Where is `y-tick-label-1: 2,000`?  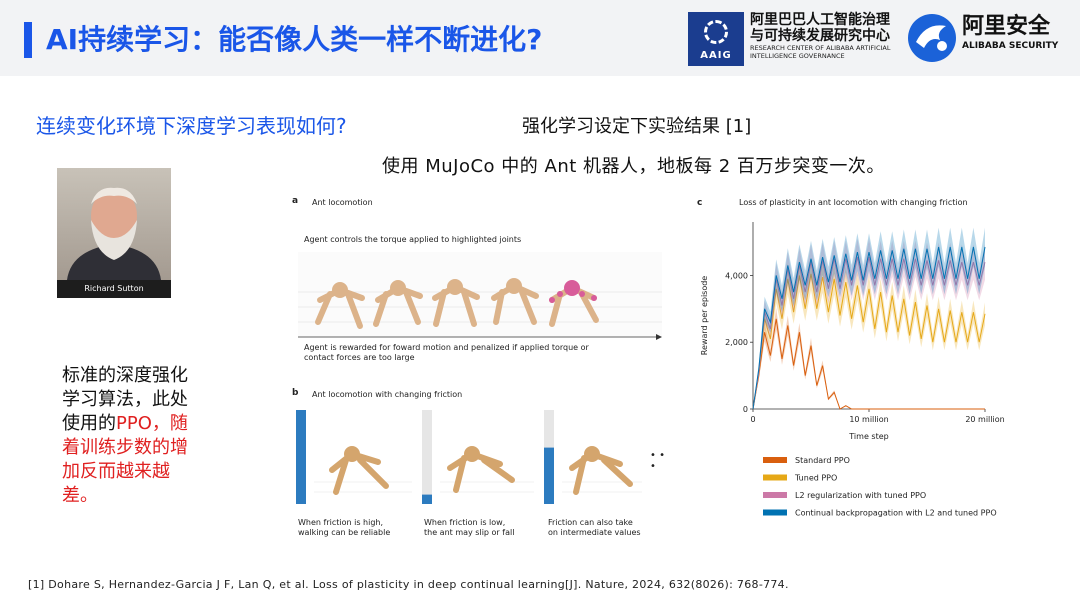
y-tick-label-1: 2,000 is located at coordinates (736, 342).